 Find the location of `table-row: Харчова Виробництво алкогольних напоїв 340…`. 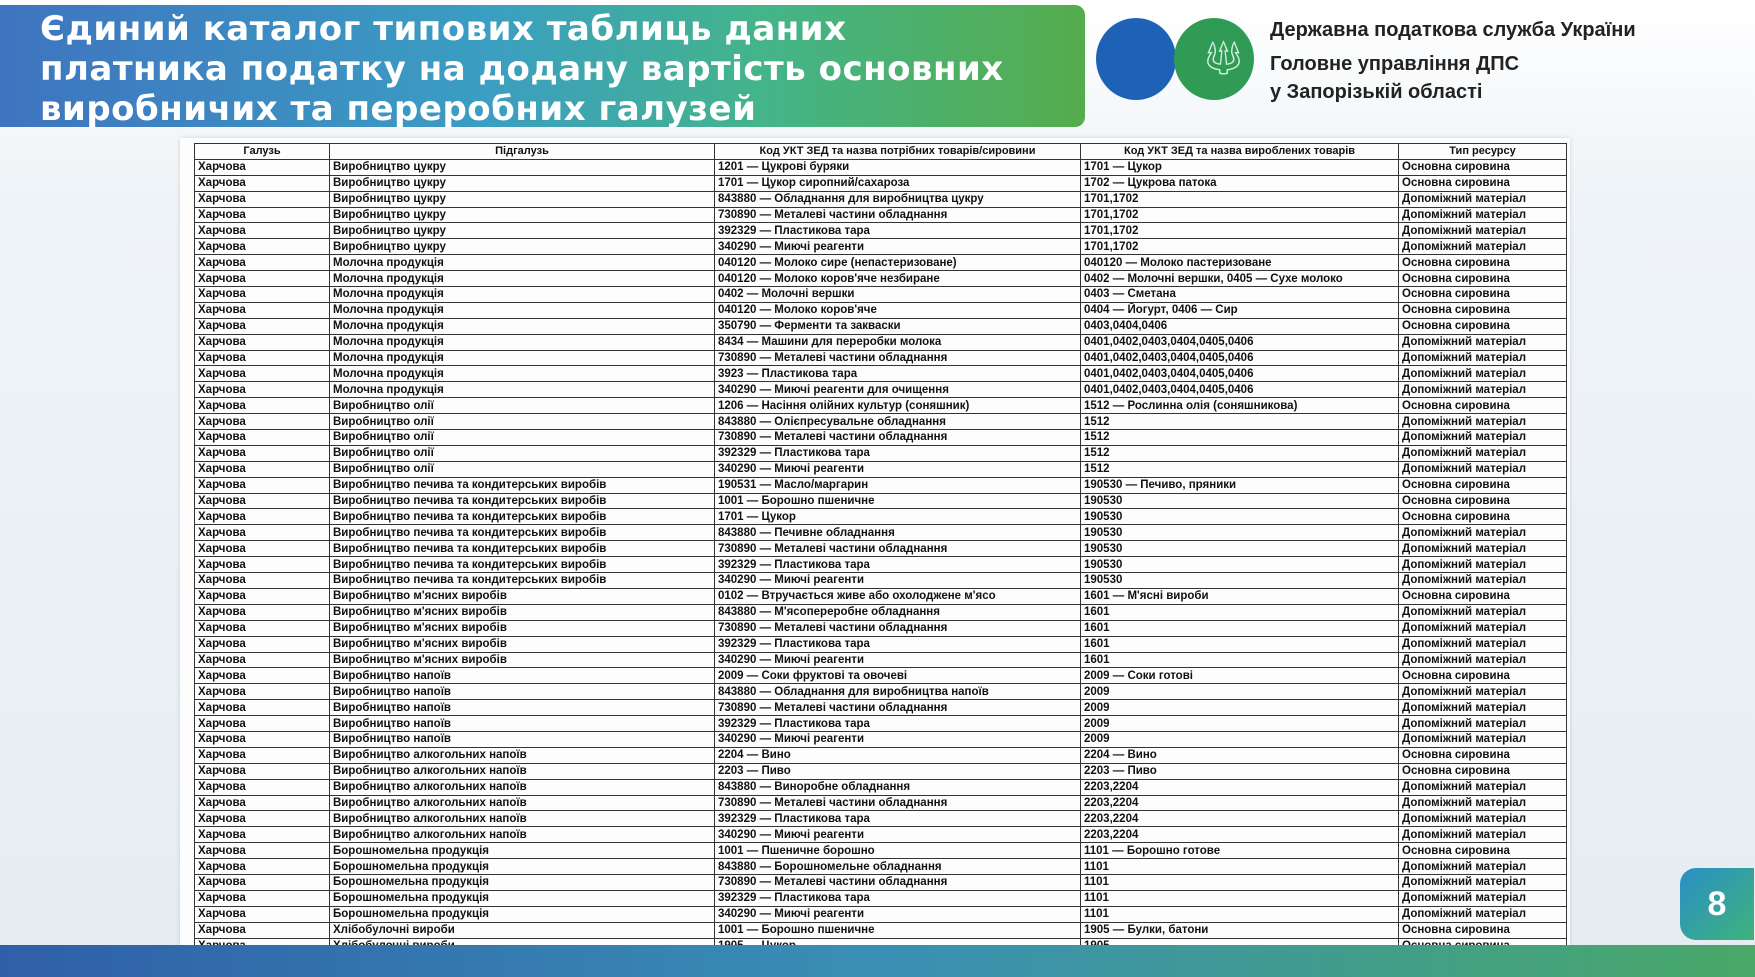

table-row: Харчова Виробництво алкогольних напоїв 340… is located at coordinates (880, 835).